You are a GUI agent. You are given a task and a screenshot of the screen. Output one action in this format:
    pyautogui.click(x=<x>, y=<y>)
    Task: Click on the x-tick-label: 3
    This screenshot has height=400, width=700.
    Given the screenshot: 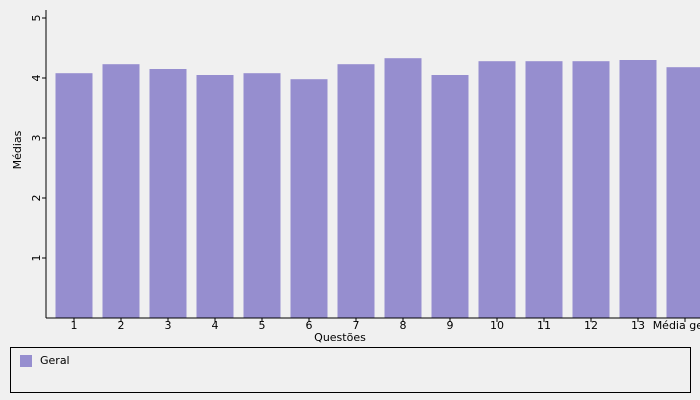 What is the action you would take?
    pyautogui.click(x=168, y=325)
    